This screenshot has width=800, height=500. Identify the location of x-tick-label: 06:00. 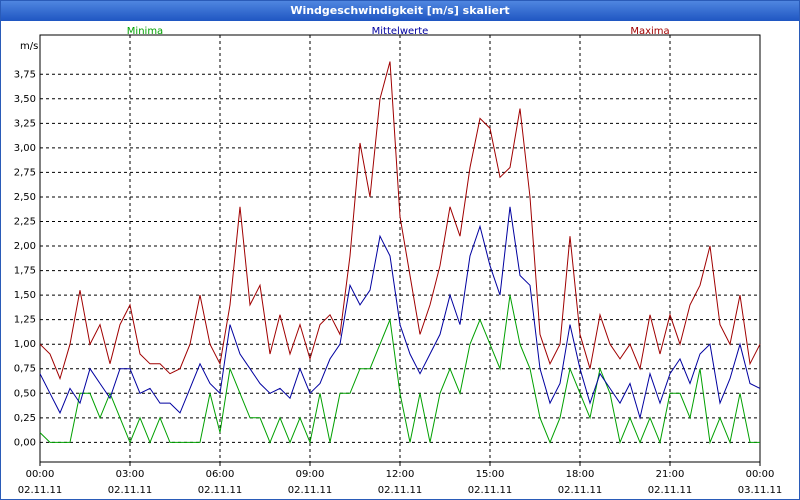
(220, 474).